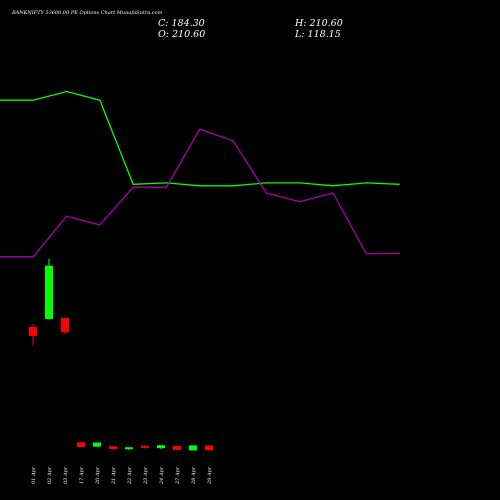  What do you see at coordinates (181, 23) in the screenshot?
I see `close-label: C: 184.30` at bounding box center [181, 23].